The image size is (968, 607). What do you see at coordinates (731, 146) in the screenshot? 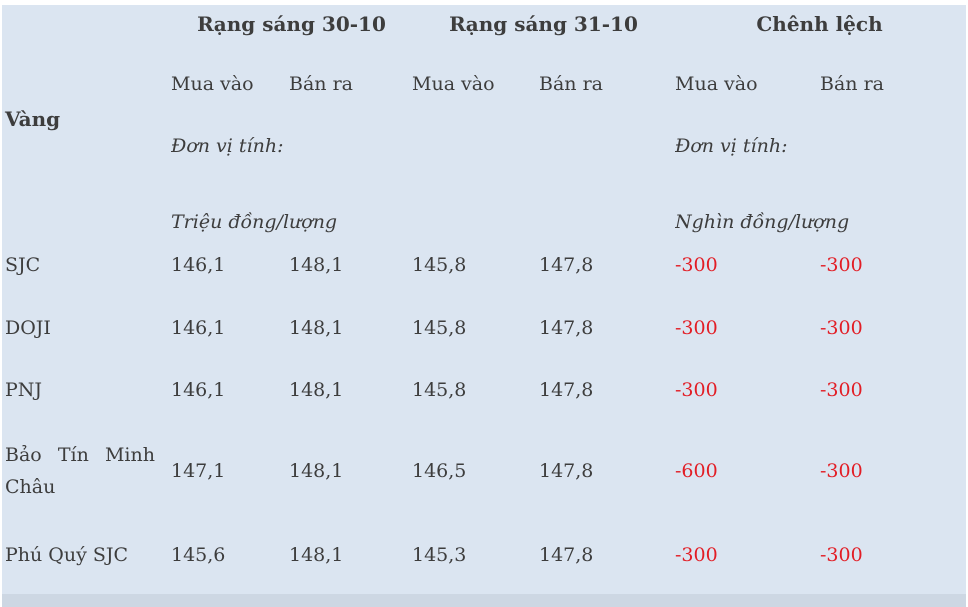
I see `unit-note-label-right: Đơn vị tính:` at bounding box center [731, 146].